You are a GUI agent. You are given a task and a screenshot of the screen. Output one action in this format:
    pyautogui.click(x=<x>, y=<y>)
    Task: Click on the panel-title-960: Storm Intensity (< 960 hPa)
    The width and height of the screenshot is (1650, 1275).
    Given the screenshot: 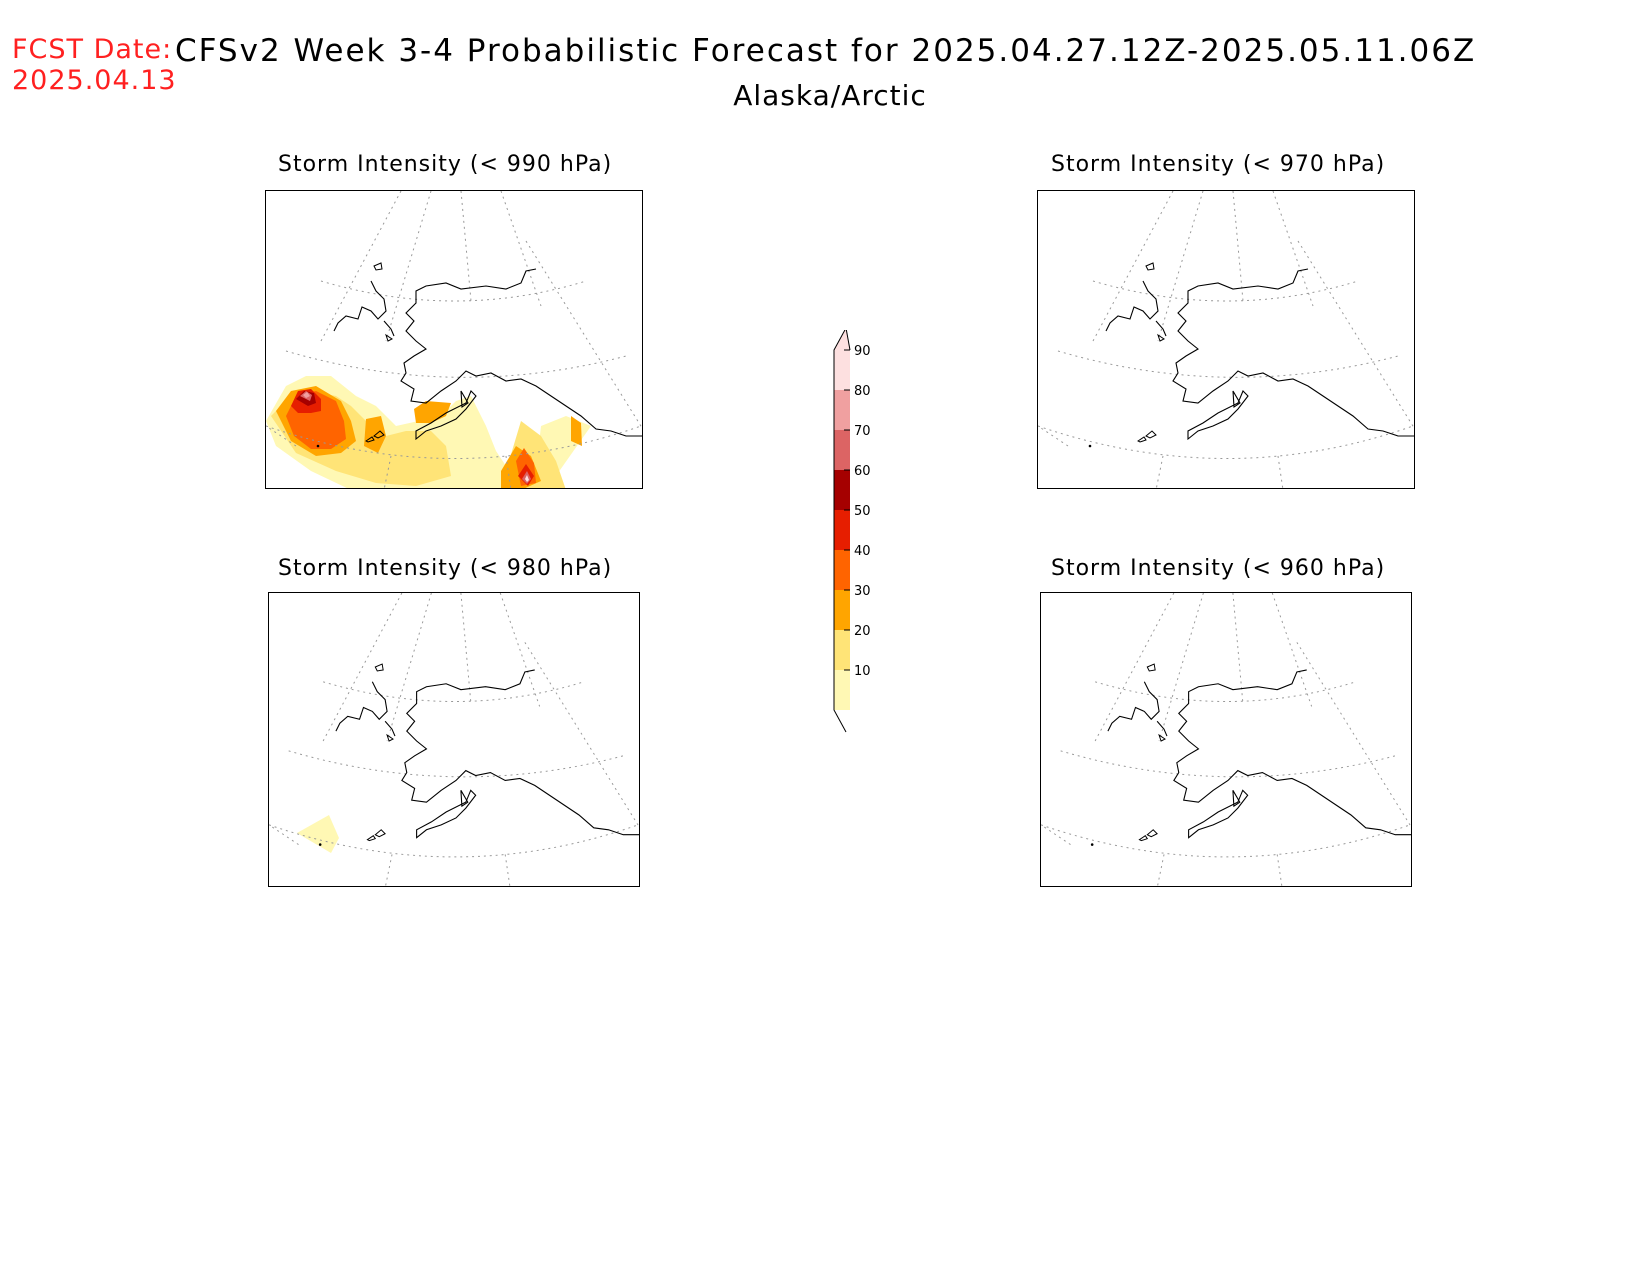 What is the action you would take?
    pyautogui.click(x=1218, y=568)
    